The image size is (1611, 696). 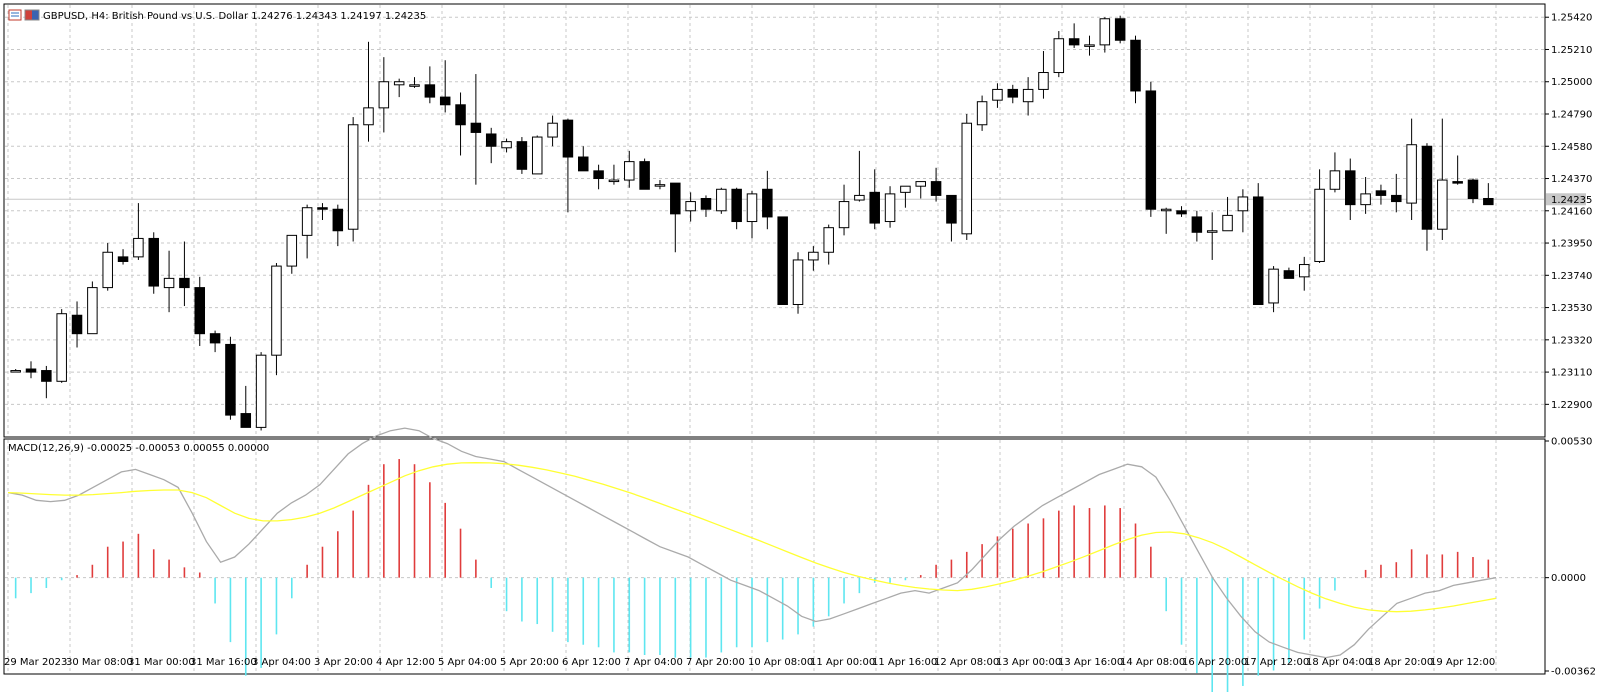 I want to click on price-tick-label: 1.25210, so click(x=1571, y=50).